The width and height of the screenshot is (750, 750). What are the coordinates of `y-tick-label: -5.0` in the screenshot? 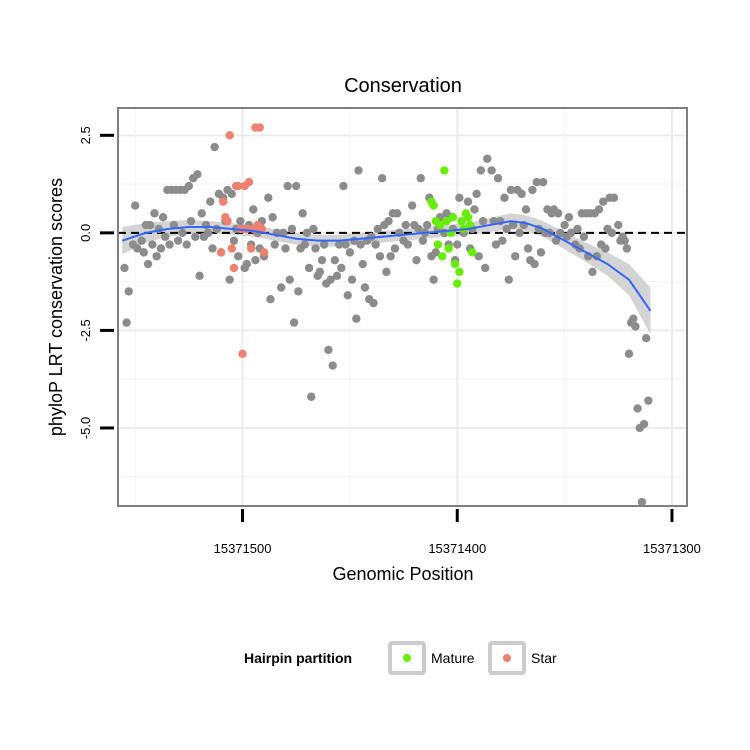 It's located at (85, 428).